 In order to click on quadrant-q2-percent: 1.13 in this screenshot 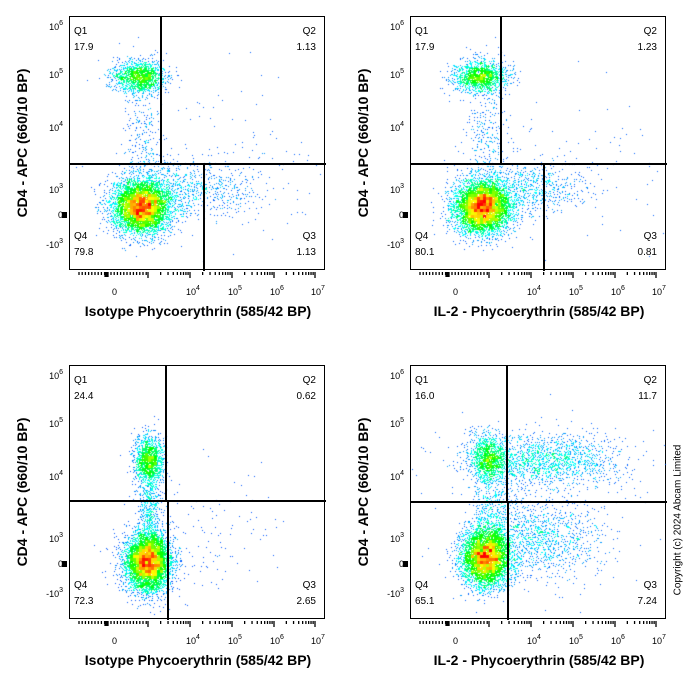, I will do `click(306, 47)`.